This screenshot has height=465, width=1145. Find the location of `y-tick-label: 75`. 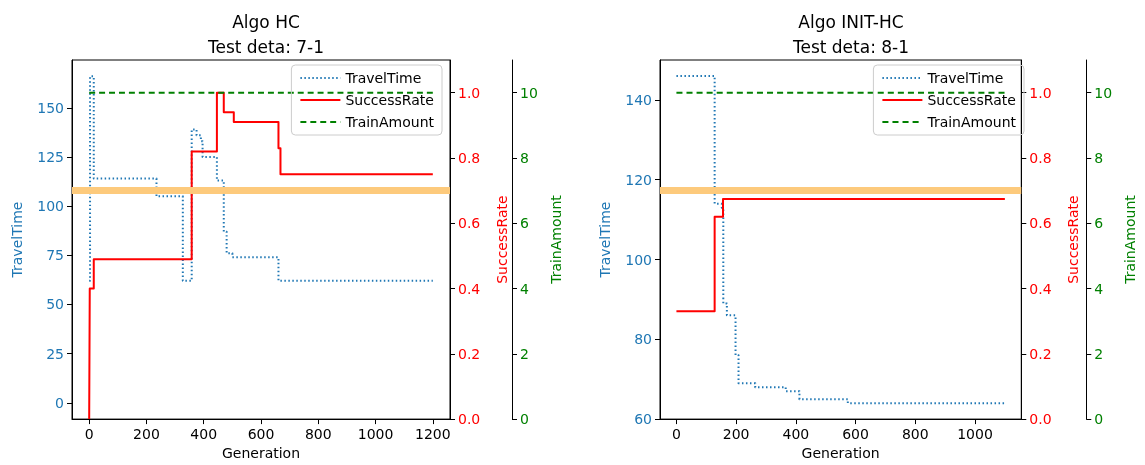

y-tick-label: 75 is located at coordinates (55, 255).